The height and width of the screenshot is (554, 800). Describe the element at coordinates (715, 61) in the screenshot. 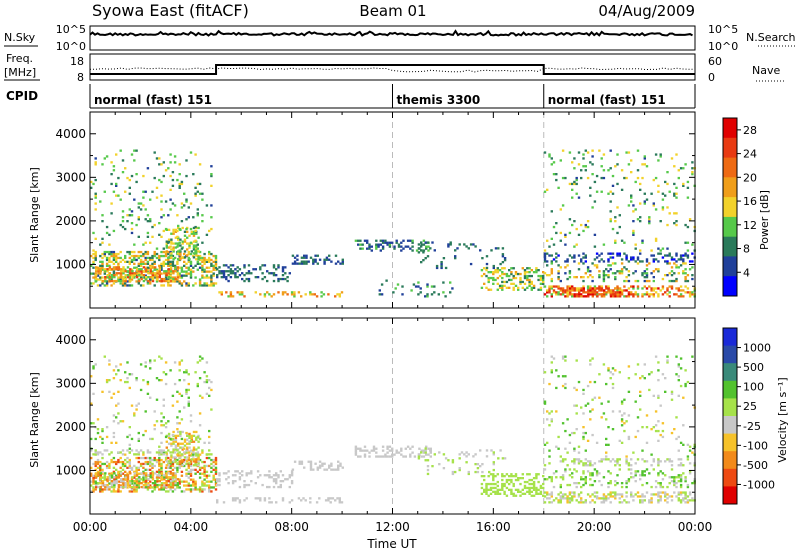

I see `freq-right-tick-top: 60` at that location.